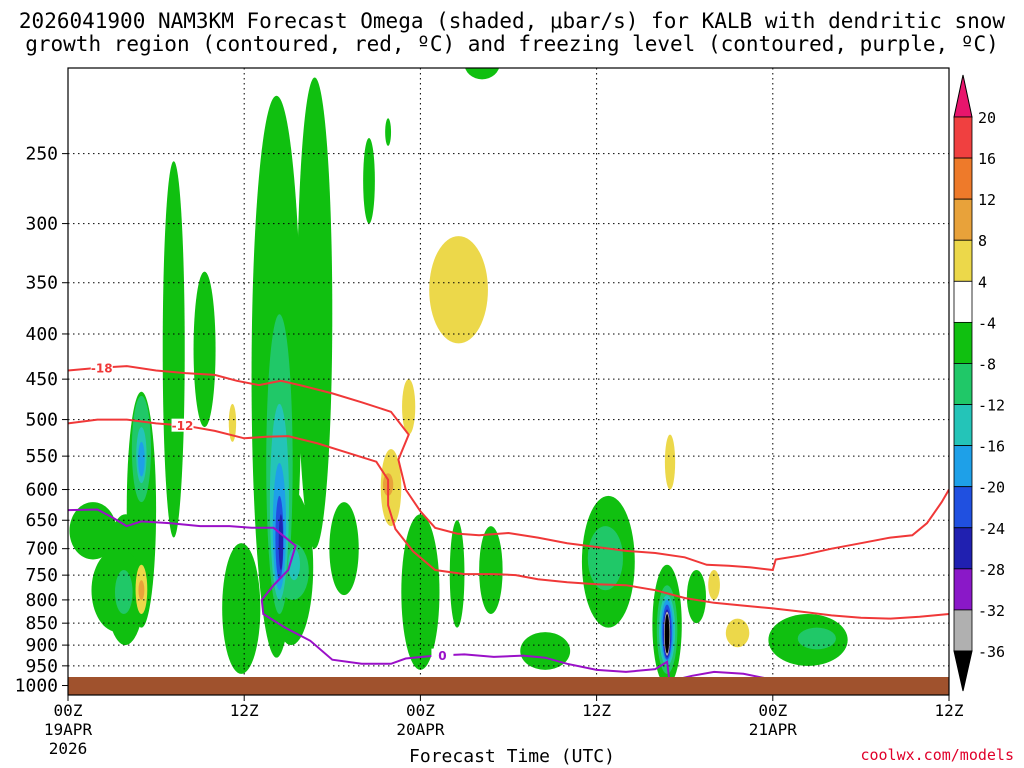 The image size is (1024, 768). Describe the element at coordinates (987, 159) in the screenshot. I see `colorbar-label: 16` at that location.